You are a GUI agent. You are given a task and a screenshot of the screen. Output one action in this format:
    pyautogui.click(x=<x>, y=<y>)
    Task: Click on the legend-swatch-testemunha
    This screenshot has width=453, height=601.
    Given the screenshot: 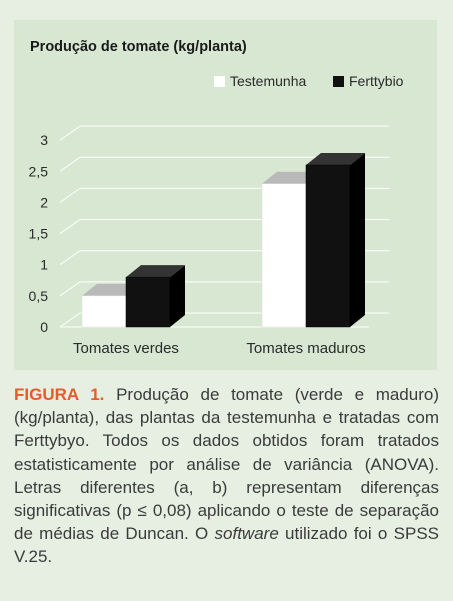 What is the action you would take?
    pyautogui.click(x=219, y=81)
    